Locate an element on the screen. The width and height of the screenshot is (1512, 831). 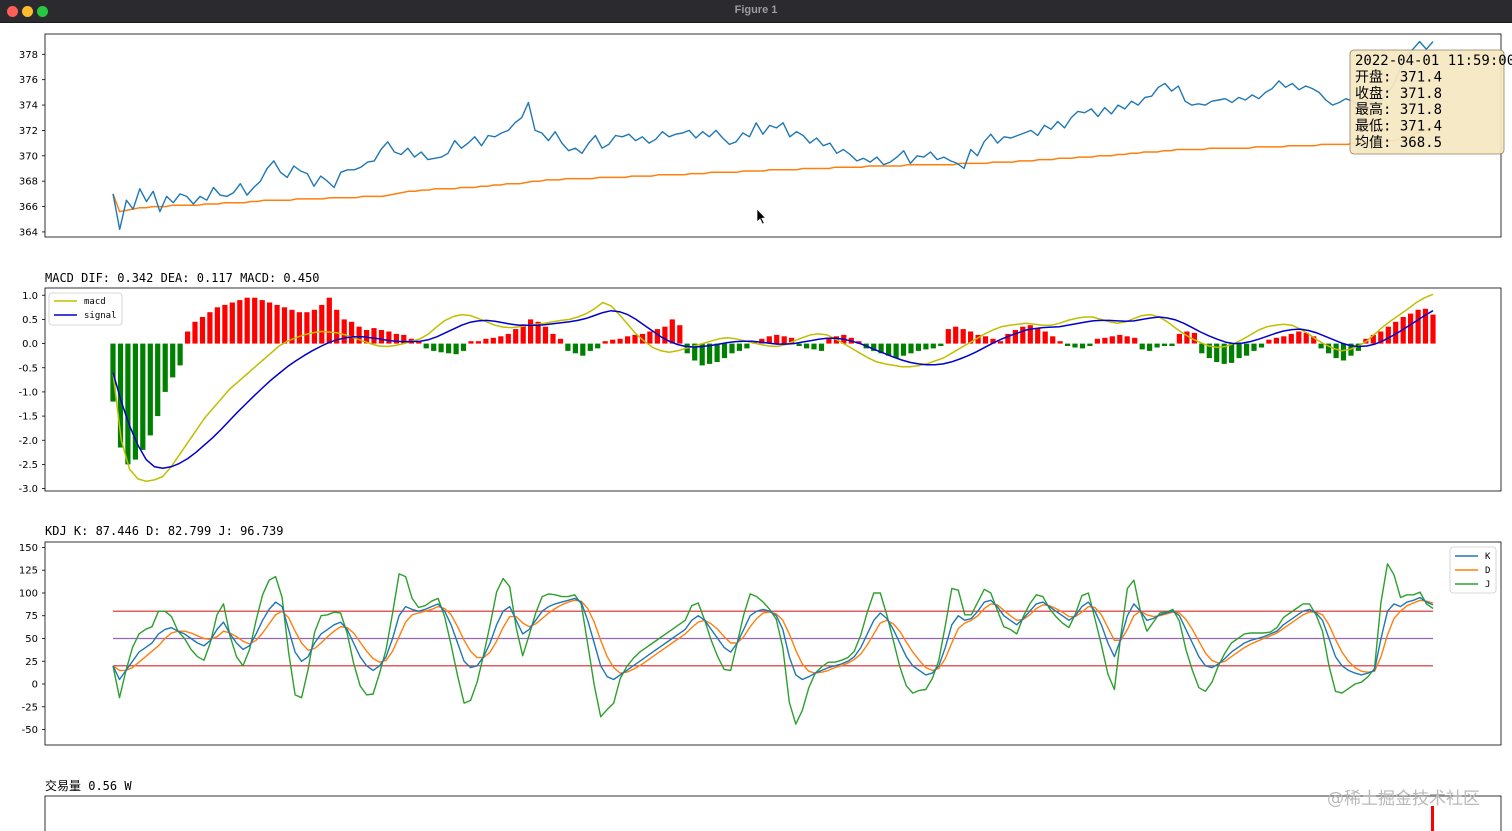
tooltip-line: 开盘: 371.4 is located at coordinates (1398, 76).